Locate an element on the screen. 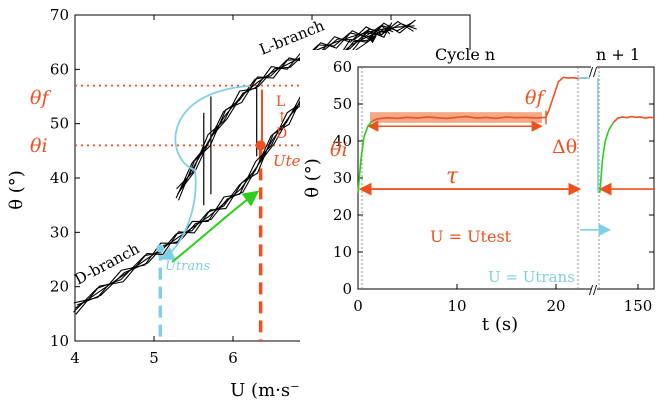  inset-y-tick-label: 10 is located at coordinates (342, 252).